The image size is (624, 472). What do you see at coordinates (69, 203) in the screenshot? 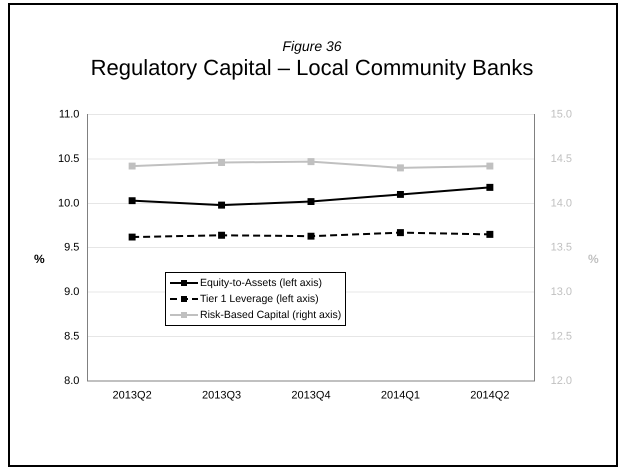
I see `y-tick-label: 10.0` at bounding box center [69, 203].